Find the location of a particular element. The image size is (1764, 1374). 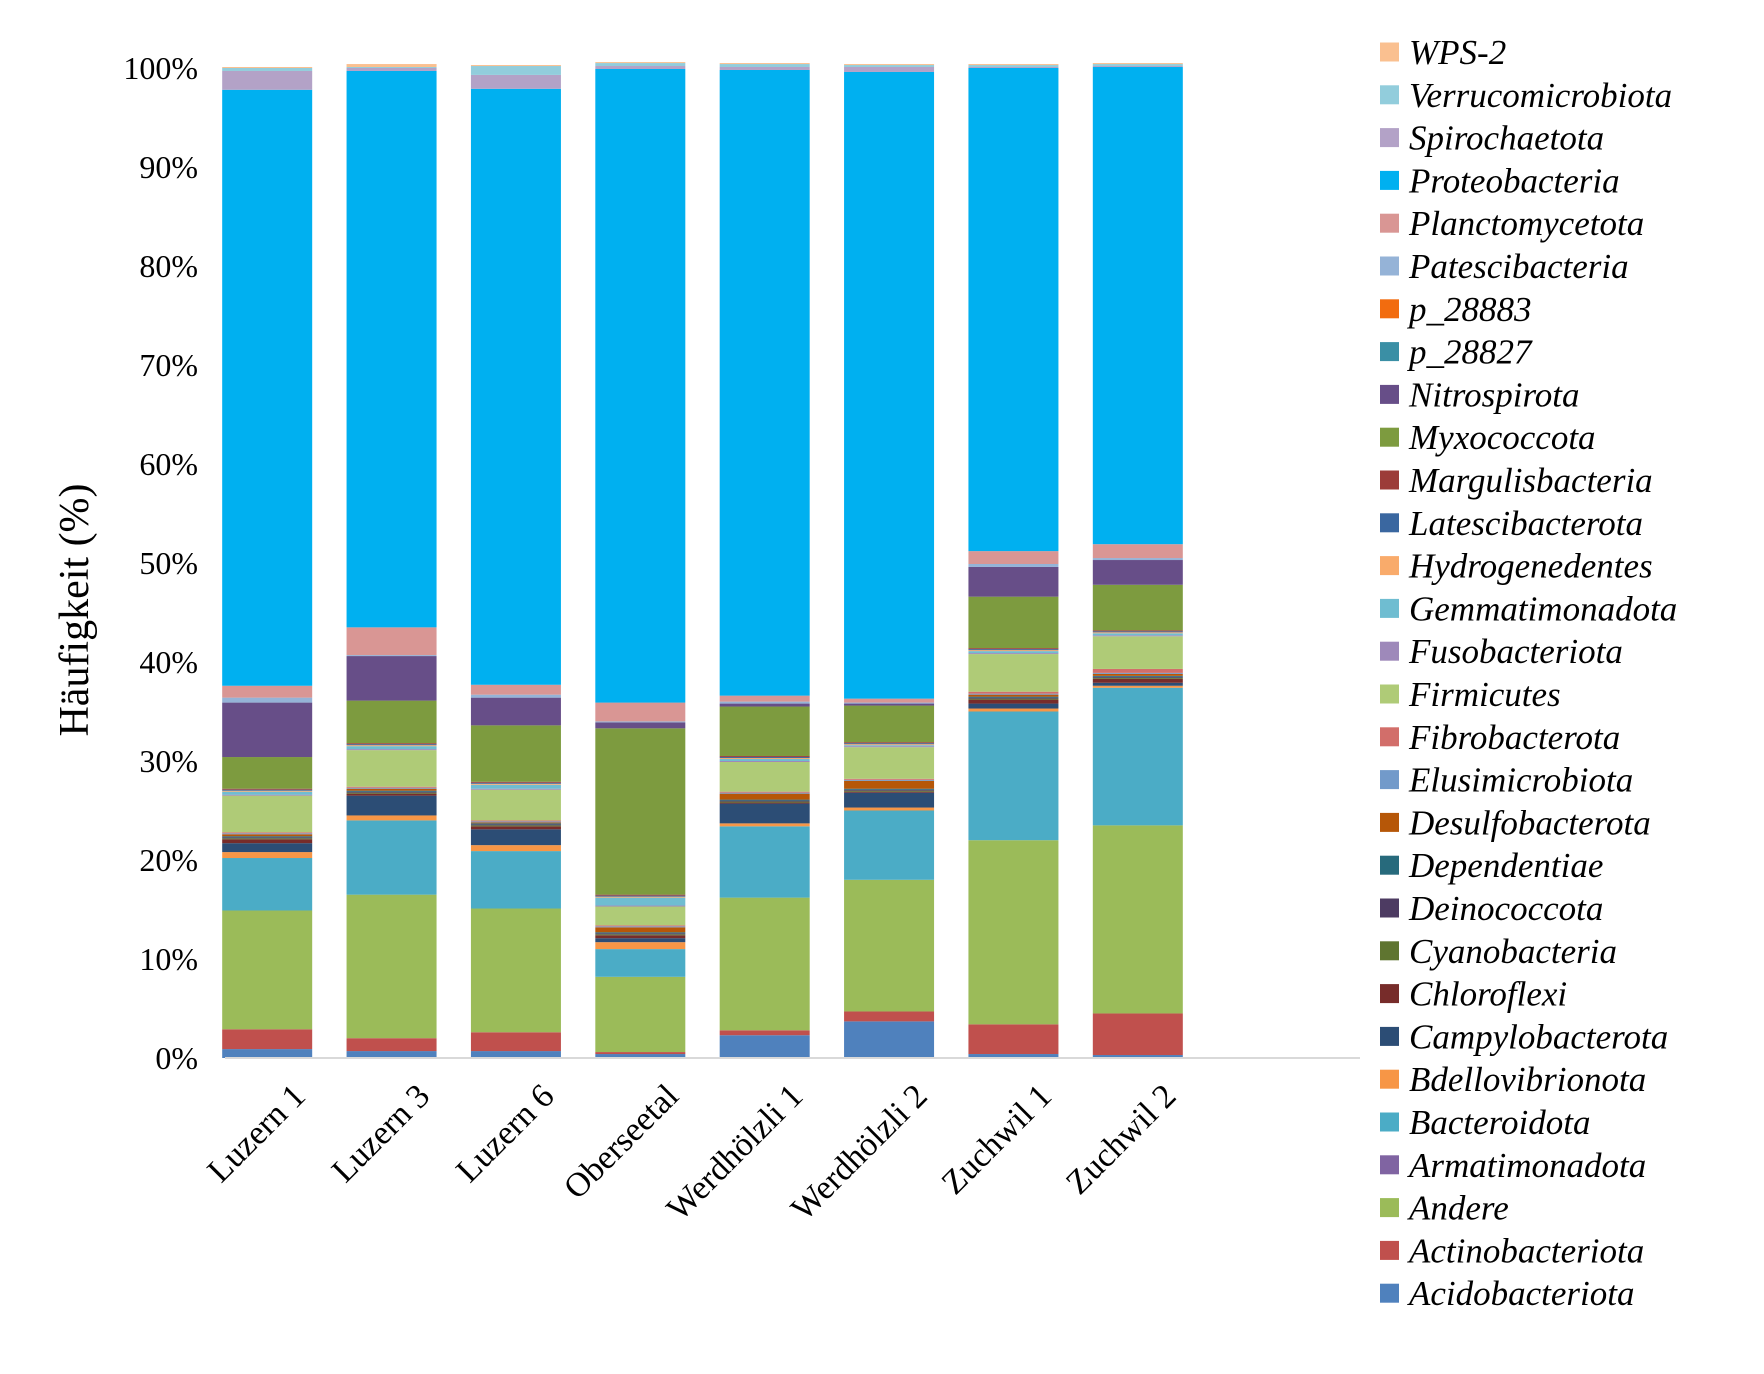

legend-label: Fibrobacterota is located at coordinates (1514, 737).